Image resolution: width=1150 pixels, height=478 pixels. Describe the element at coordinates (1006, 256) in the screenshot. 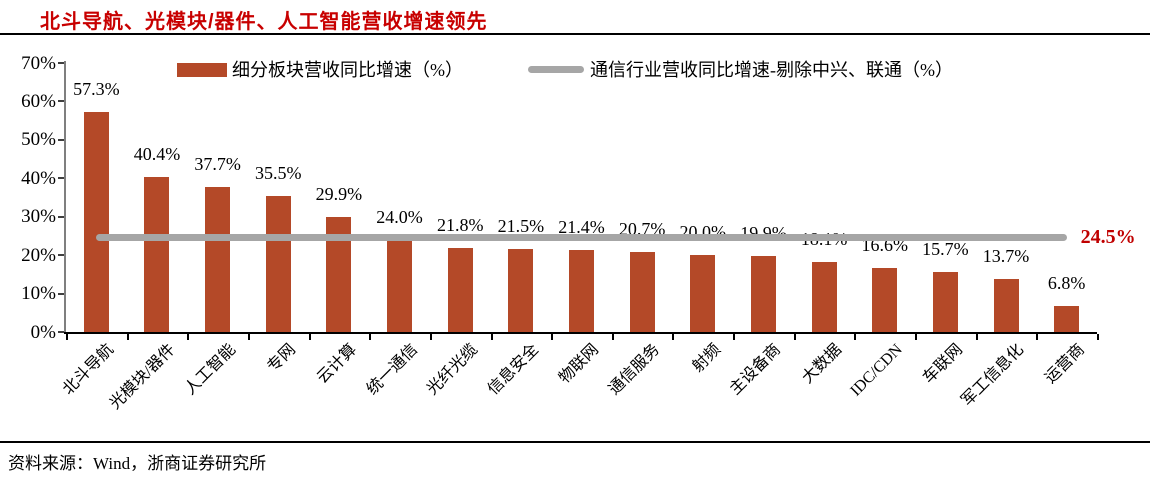

I see `bar-value-label: 13.7%` at that location.